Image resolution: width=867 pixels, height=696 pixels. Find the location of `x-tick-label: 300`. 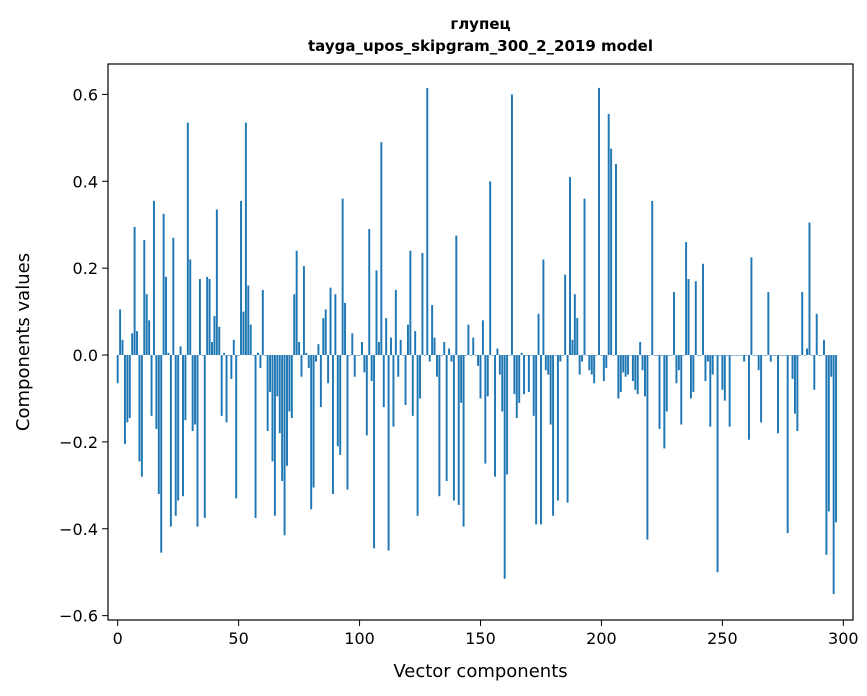

x-tick-label: 300 is located at coordinates (843, 638).